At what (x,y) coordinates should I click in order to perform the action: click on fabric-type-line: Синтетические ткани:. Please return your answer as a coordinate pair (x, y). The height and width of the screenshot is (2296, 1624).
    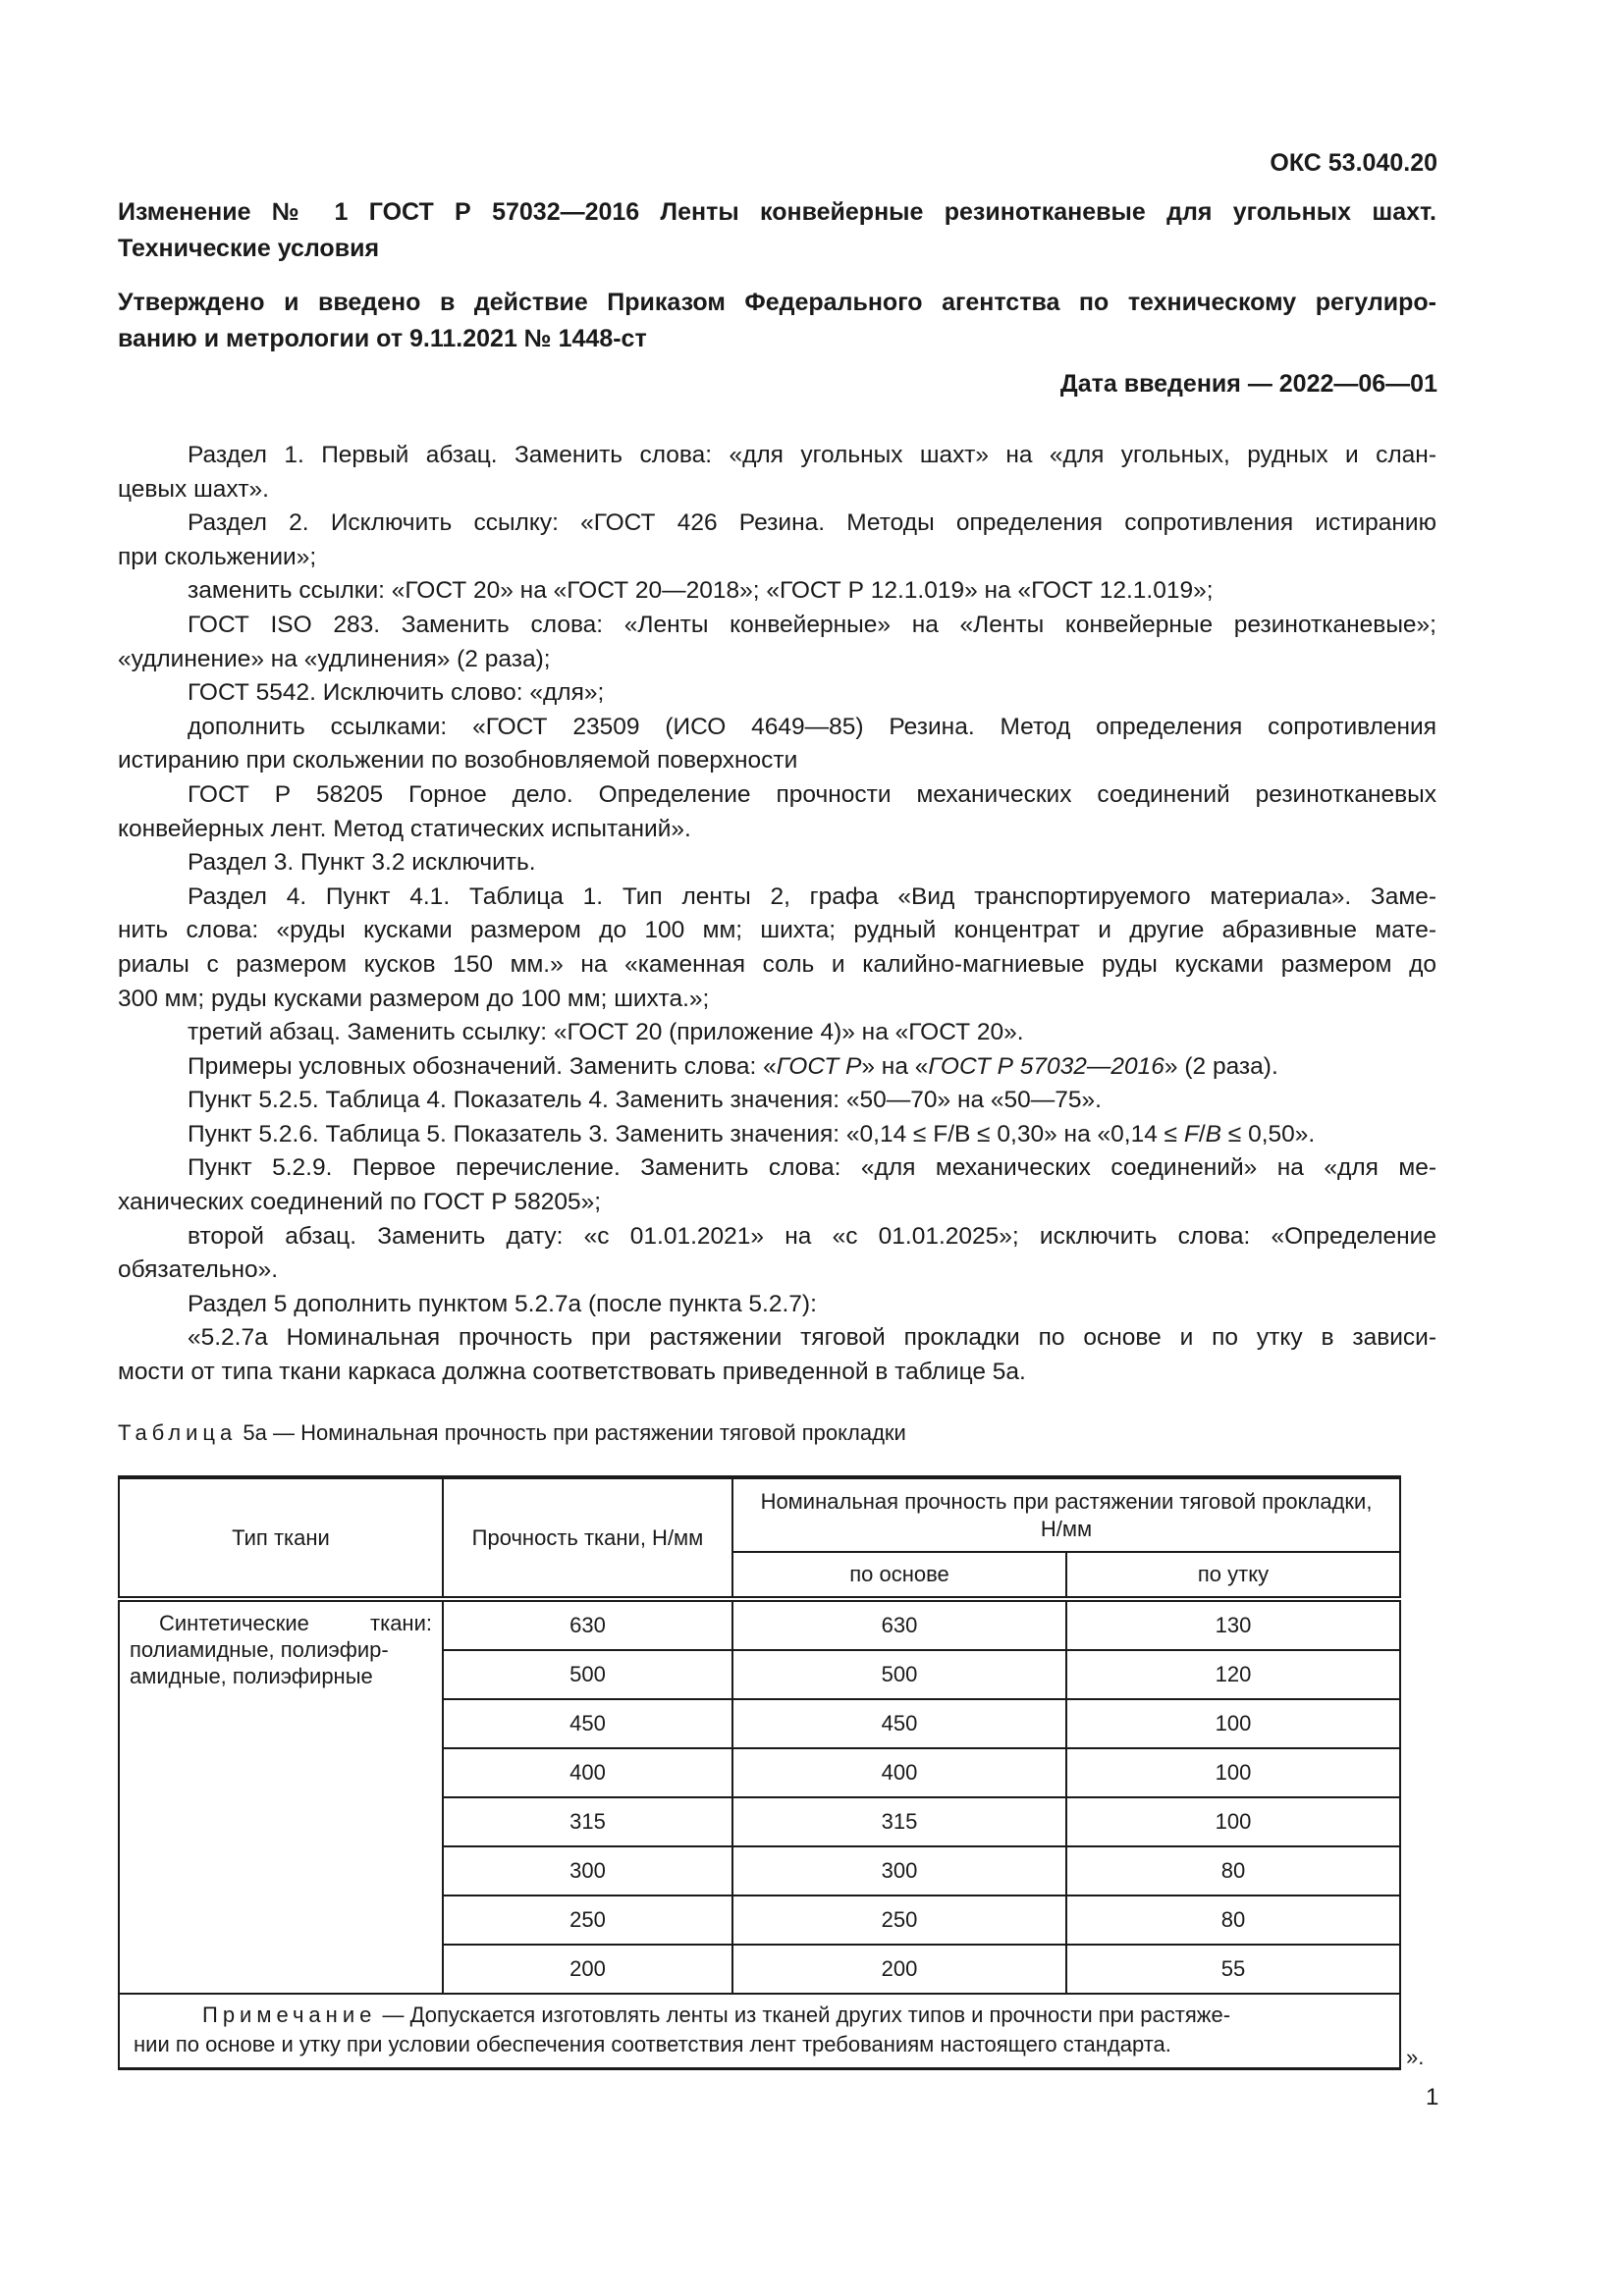
    Looking at the image, I should click on (295, 1623).